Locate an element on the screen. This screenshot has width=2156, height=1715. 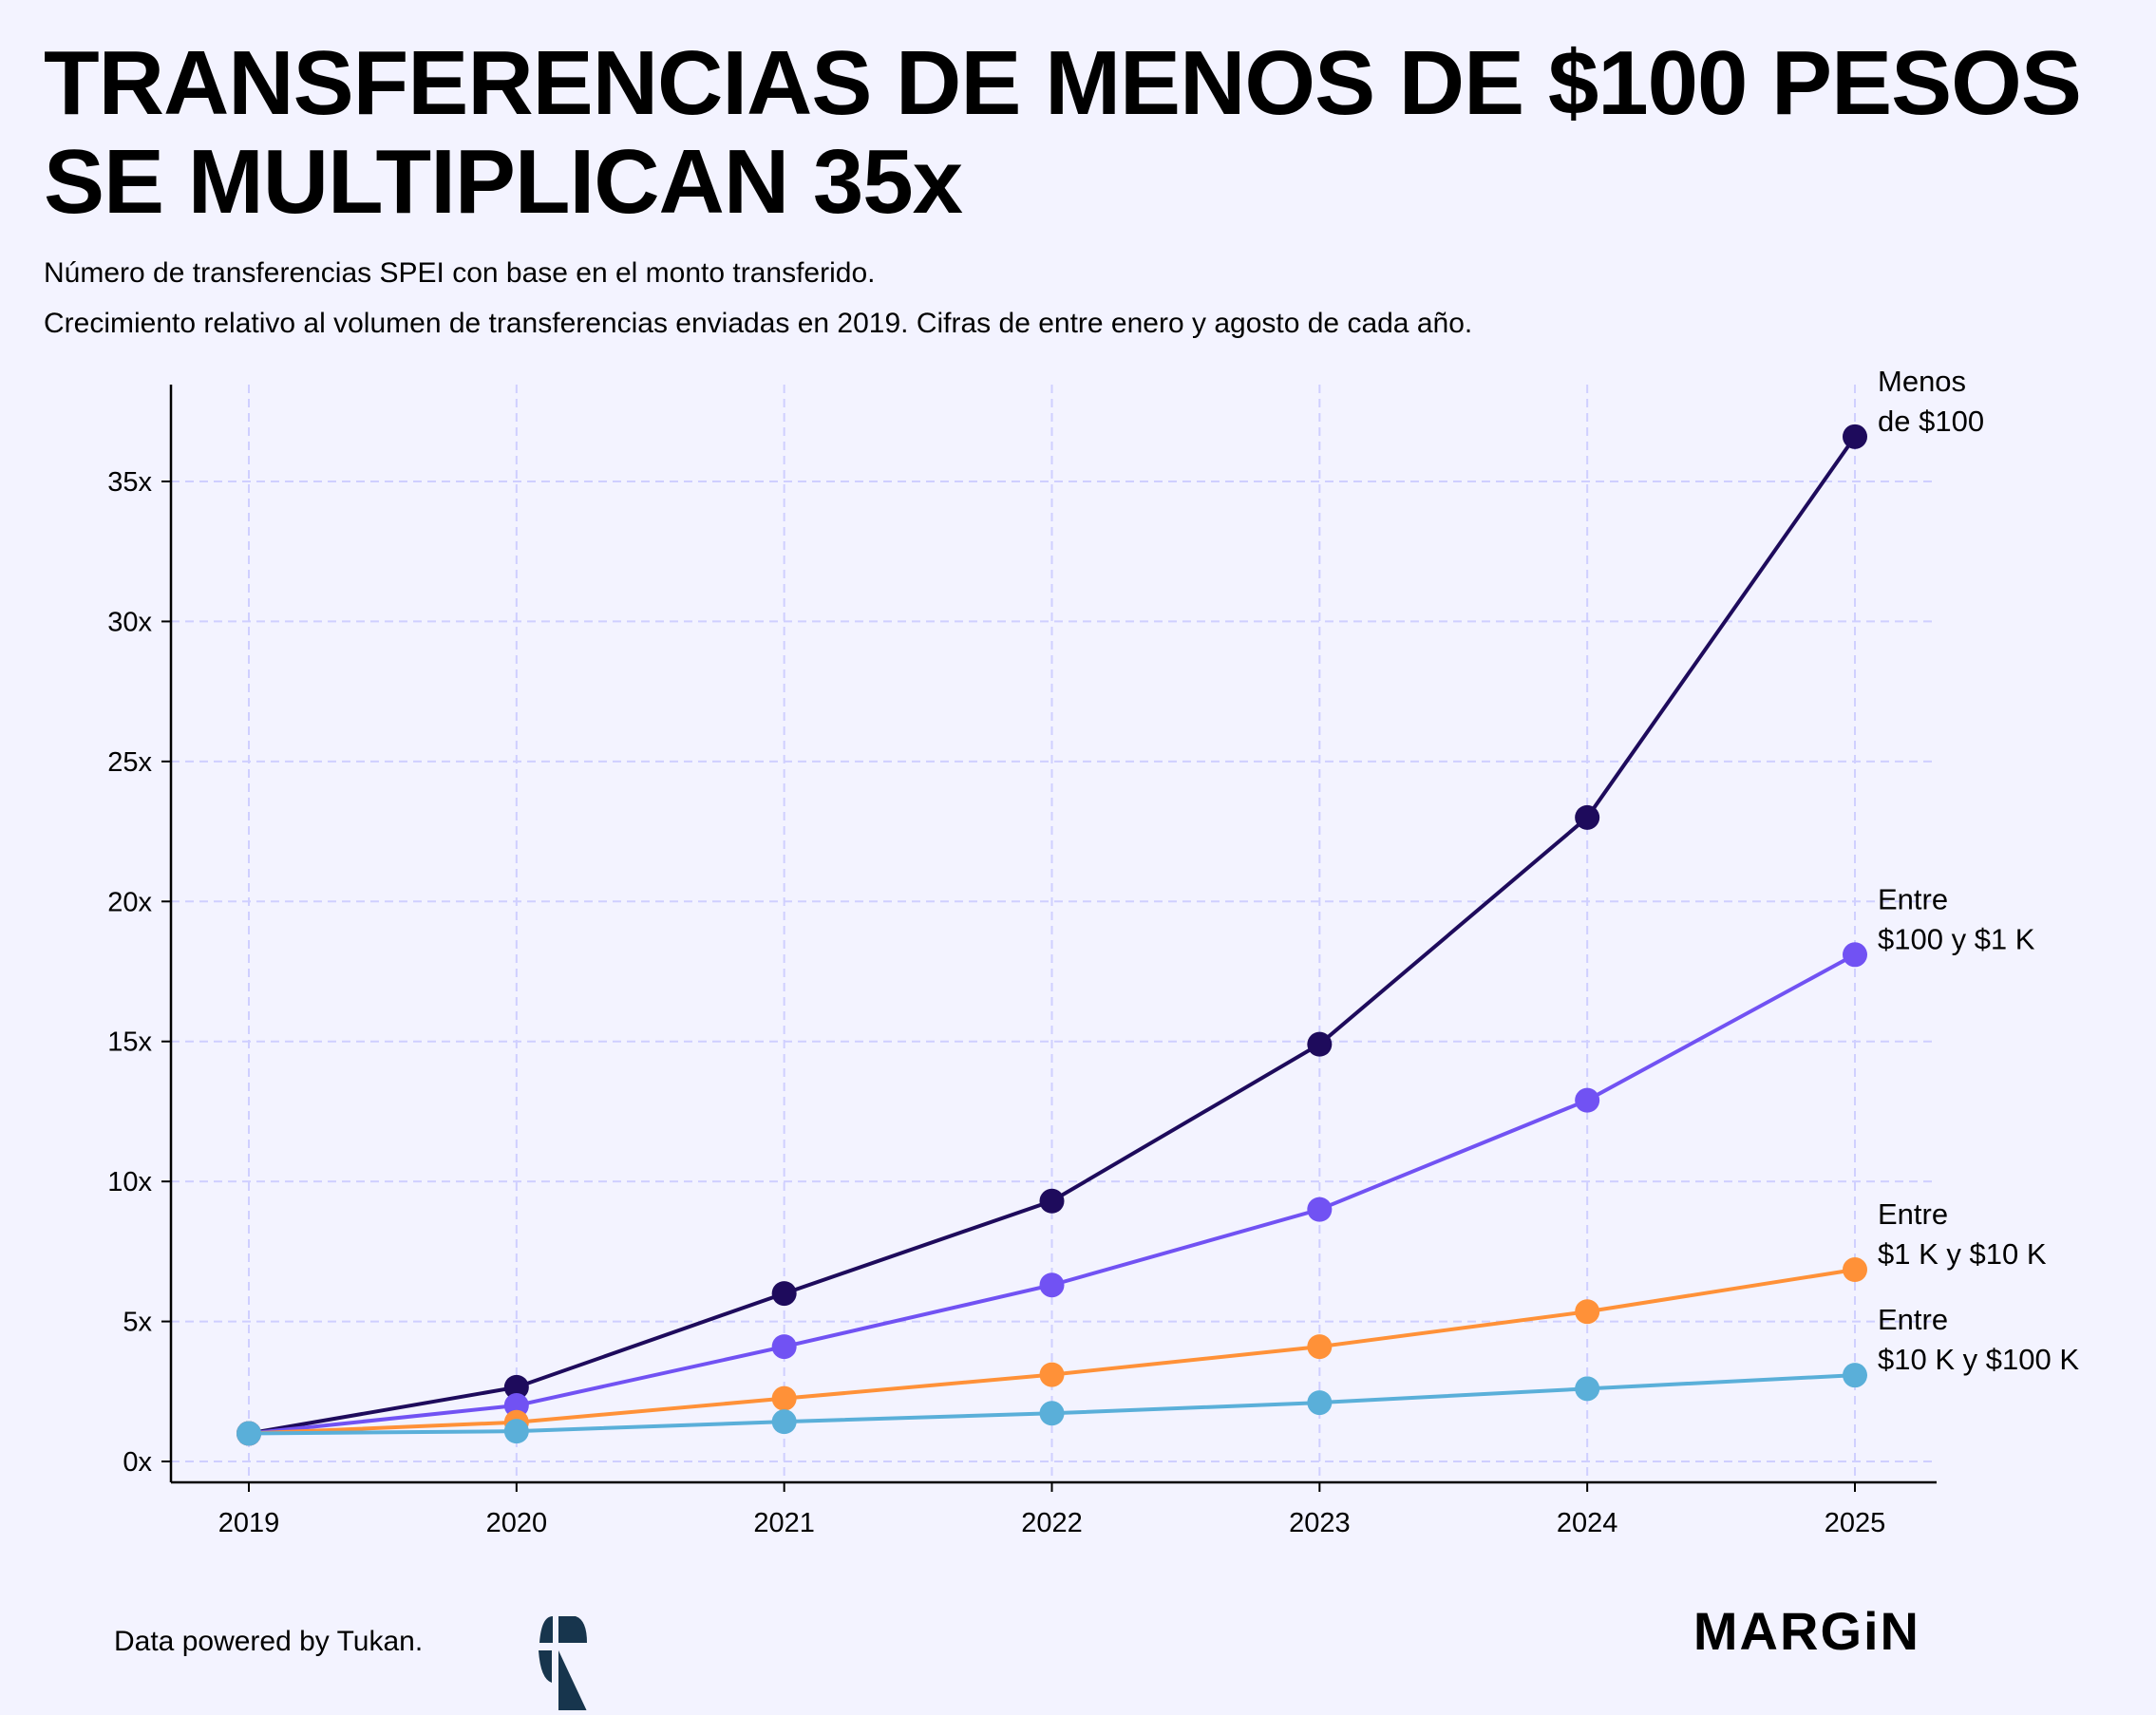
y-tick-label: 10x is located at coordinates (129, 1182).